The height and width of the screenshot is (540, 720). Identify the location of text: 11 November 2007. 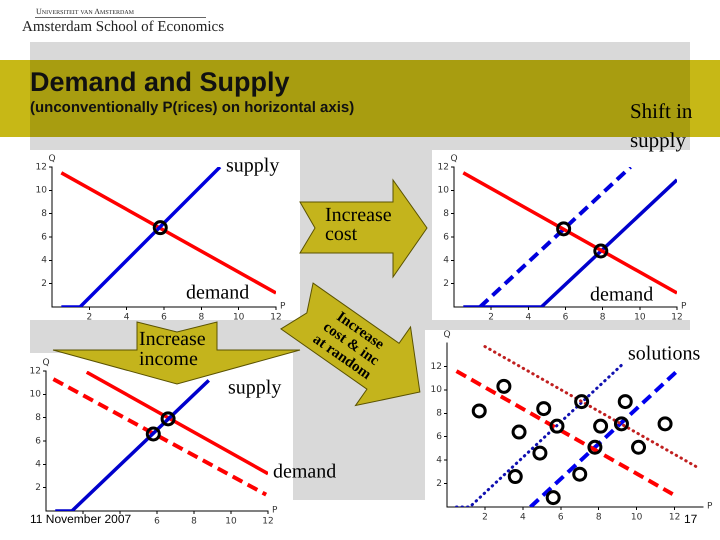
(81, 519).